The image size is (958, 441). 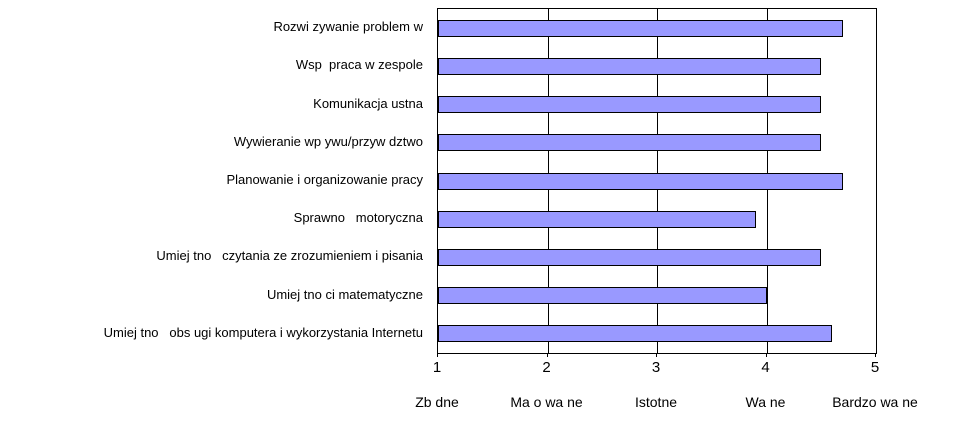 What do you see at coordinates (656, 367) in the screenshot?
I see `x-axis-tick-label: 3` at bounding box center [656, 367].